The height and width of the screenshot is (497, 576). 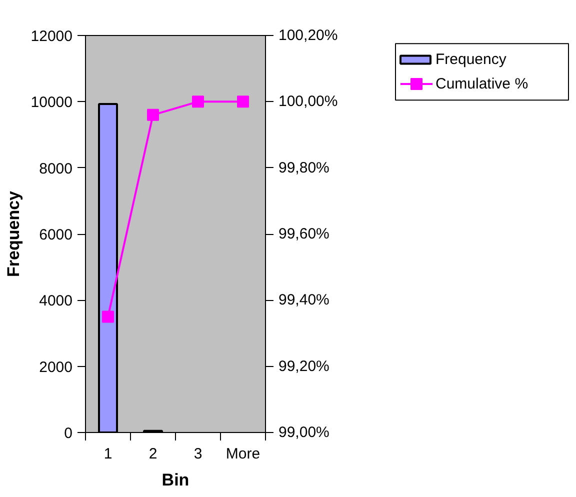 What do you see at coordinates (56, 235) in the screenshot?
I see `y-tick-label: 6000` at bounding box center [56, 235].